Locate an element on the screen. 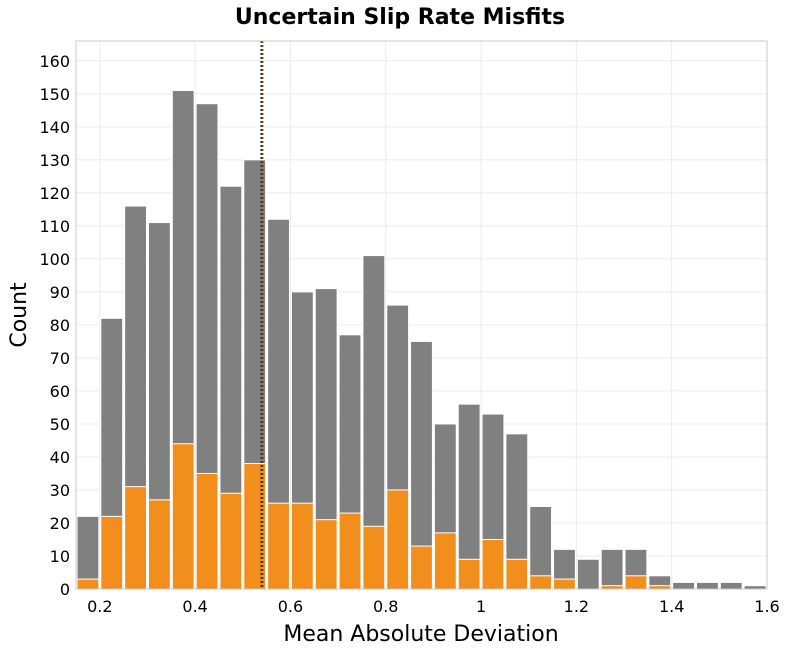 The width and height of the screenshot is (800, 650). x-tick-label: 1.6 is located at coordinates (766, 606).